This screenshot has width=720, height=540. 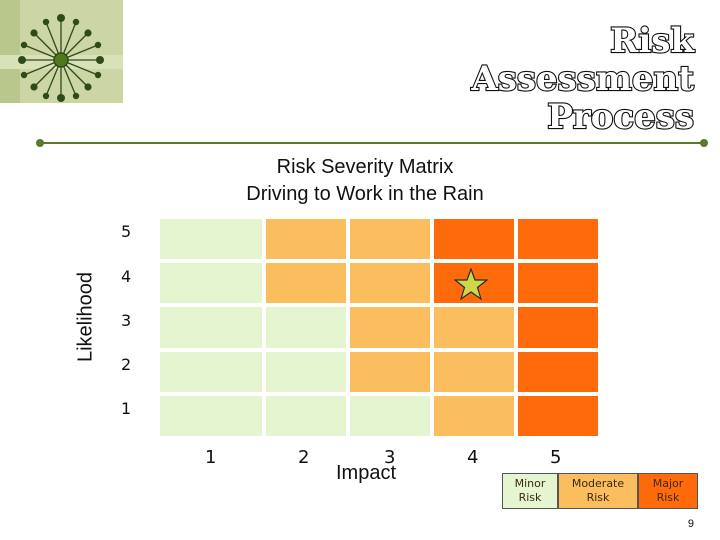 What do you see at coordinates (471, 284) in the screenshot?
I see `star-icon` at bounding box center [471, 284].